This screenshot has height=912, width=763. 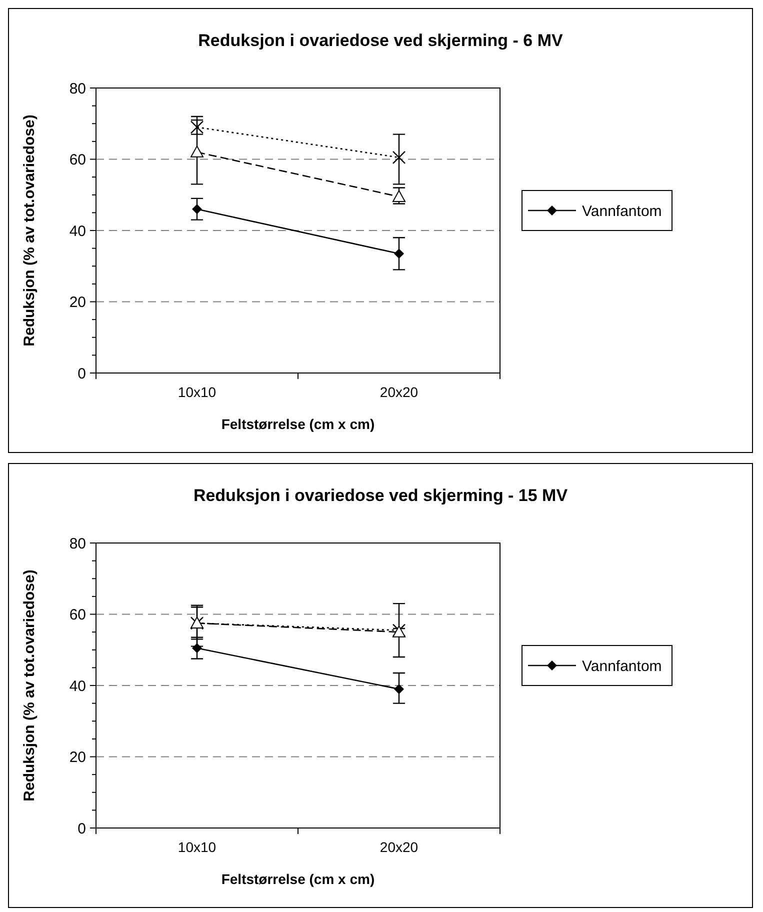 I want to click on chart-title: Reduksjon i ovariedose ved skjerming - 6 MV, so click(x=381, y=40).